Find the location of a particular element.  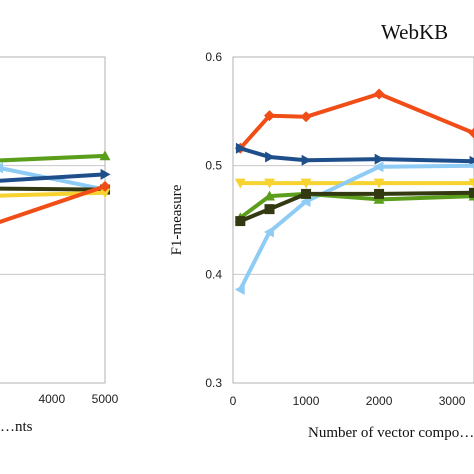

right-y-tick-labels: 0.3 0.4 0.5 0.6 is located at coordinates (213, 220).